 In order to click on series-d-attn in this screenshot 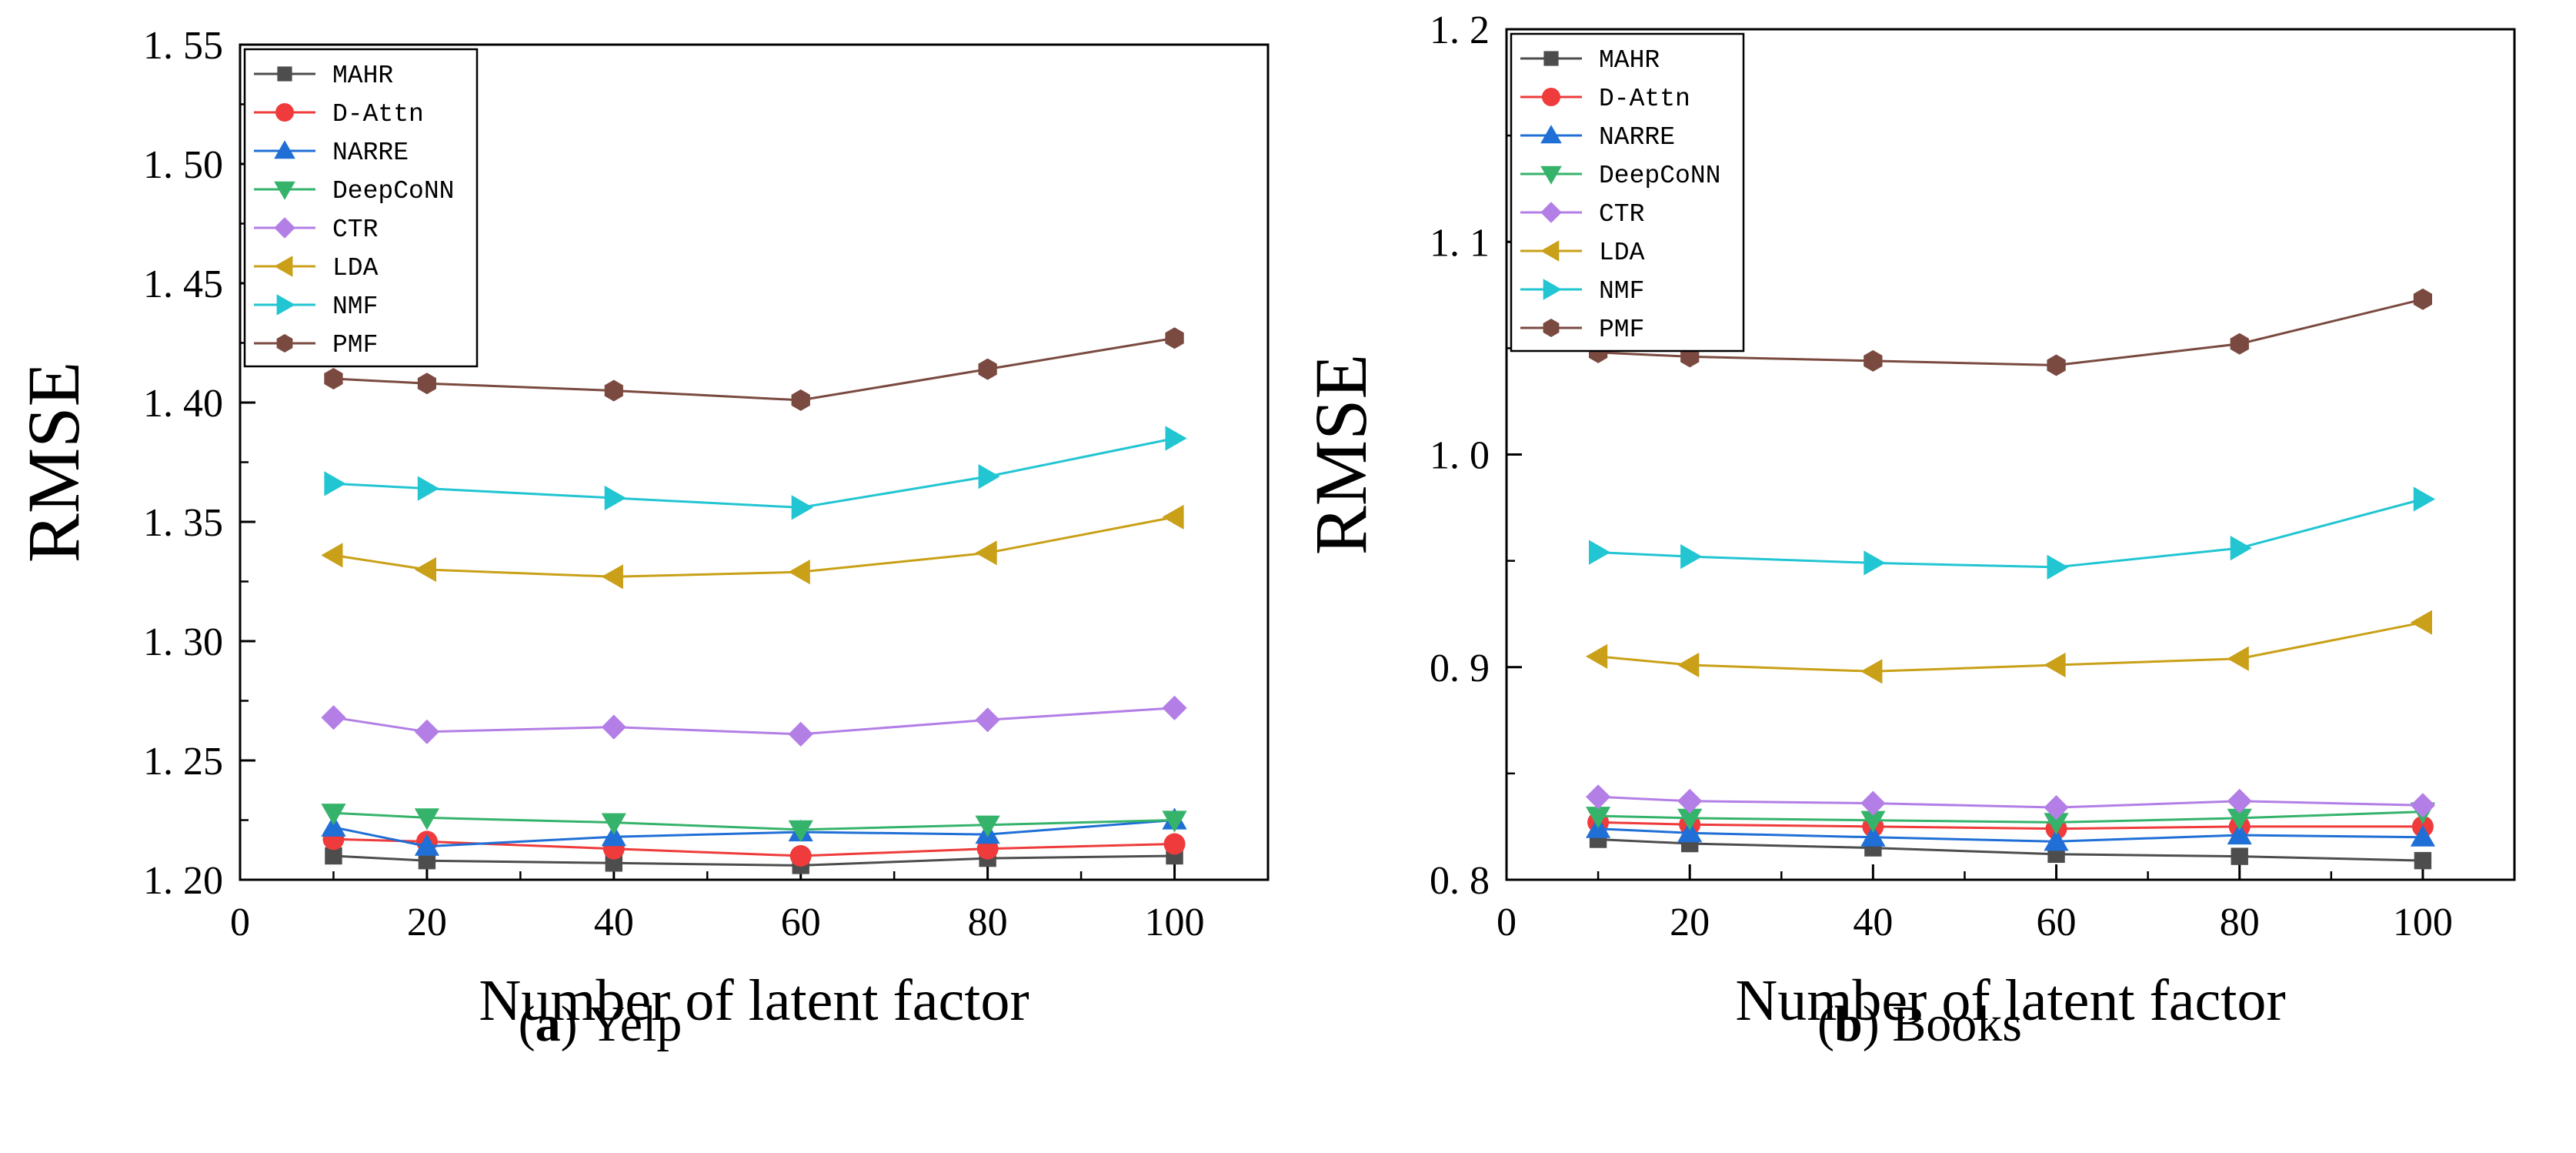, I will do `click(754, 848)`.